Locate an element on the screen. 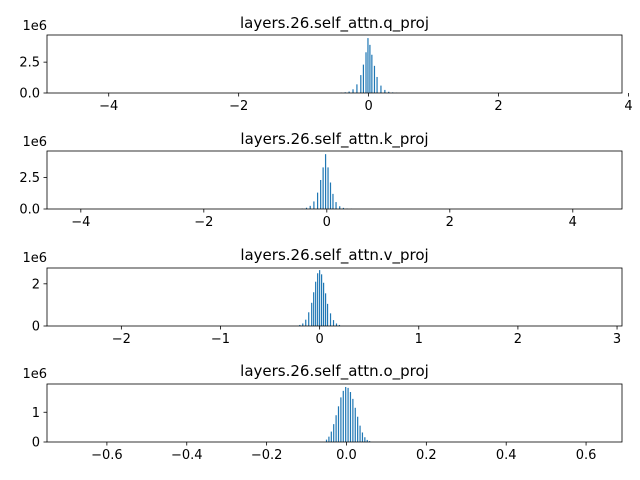  x-tick-label: −0.6 is located at coordinates (107, 455).